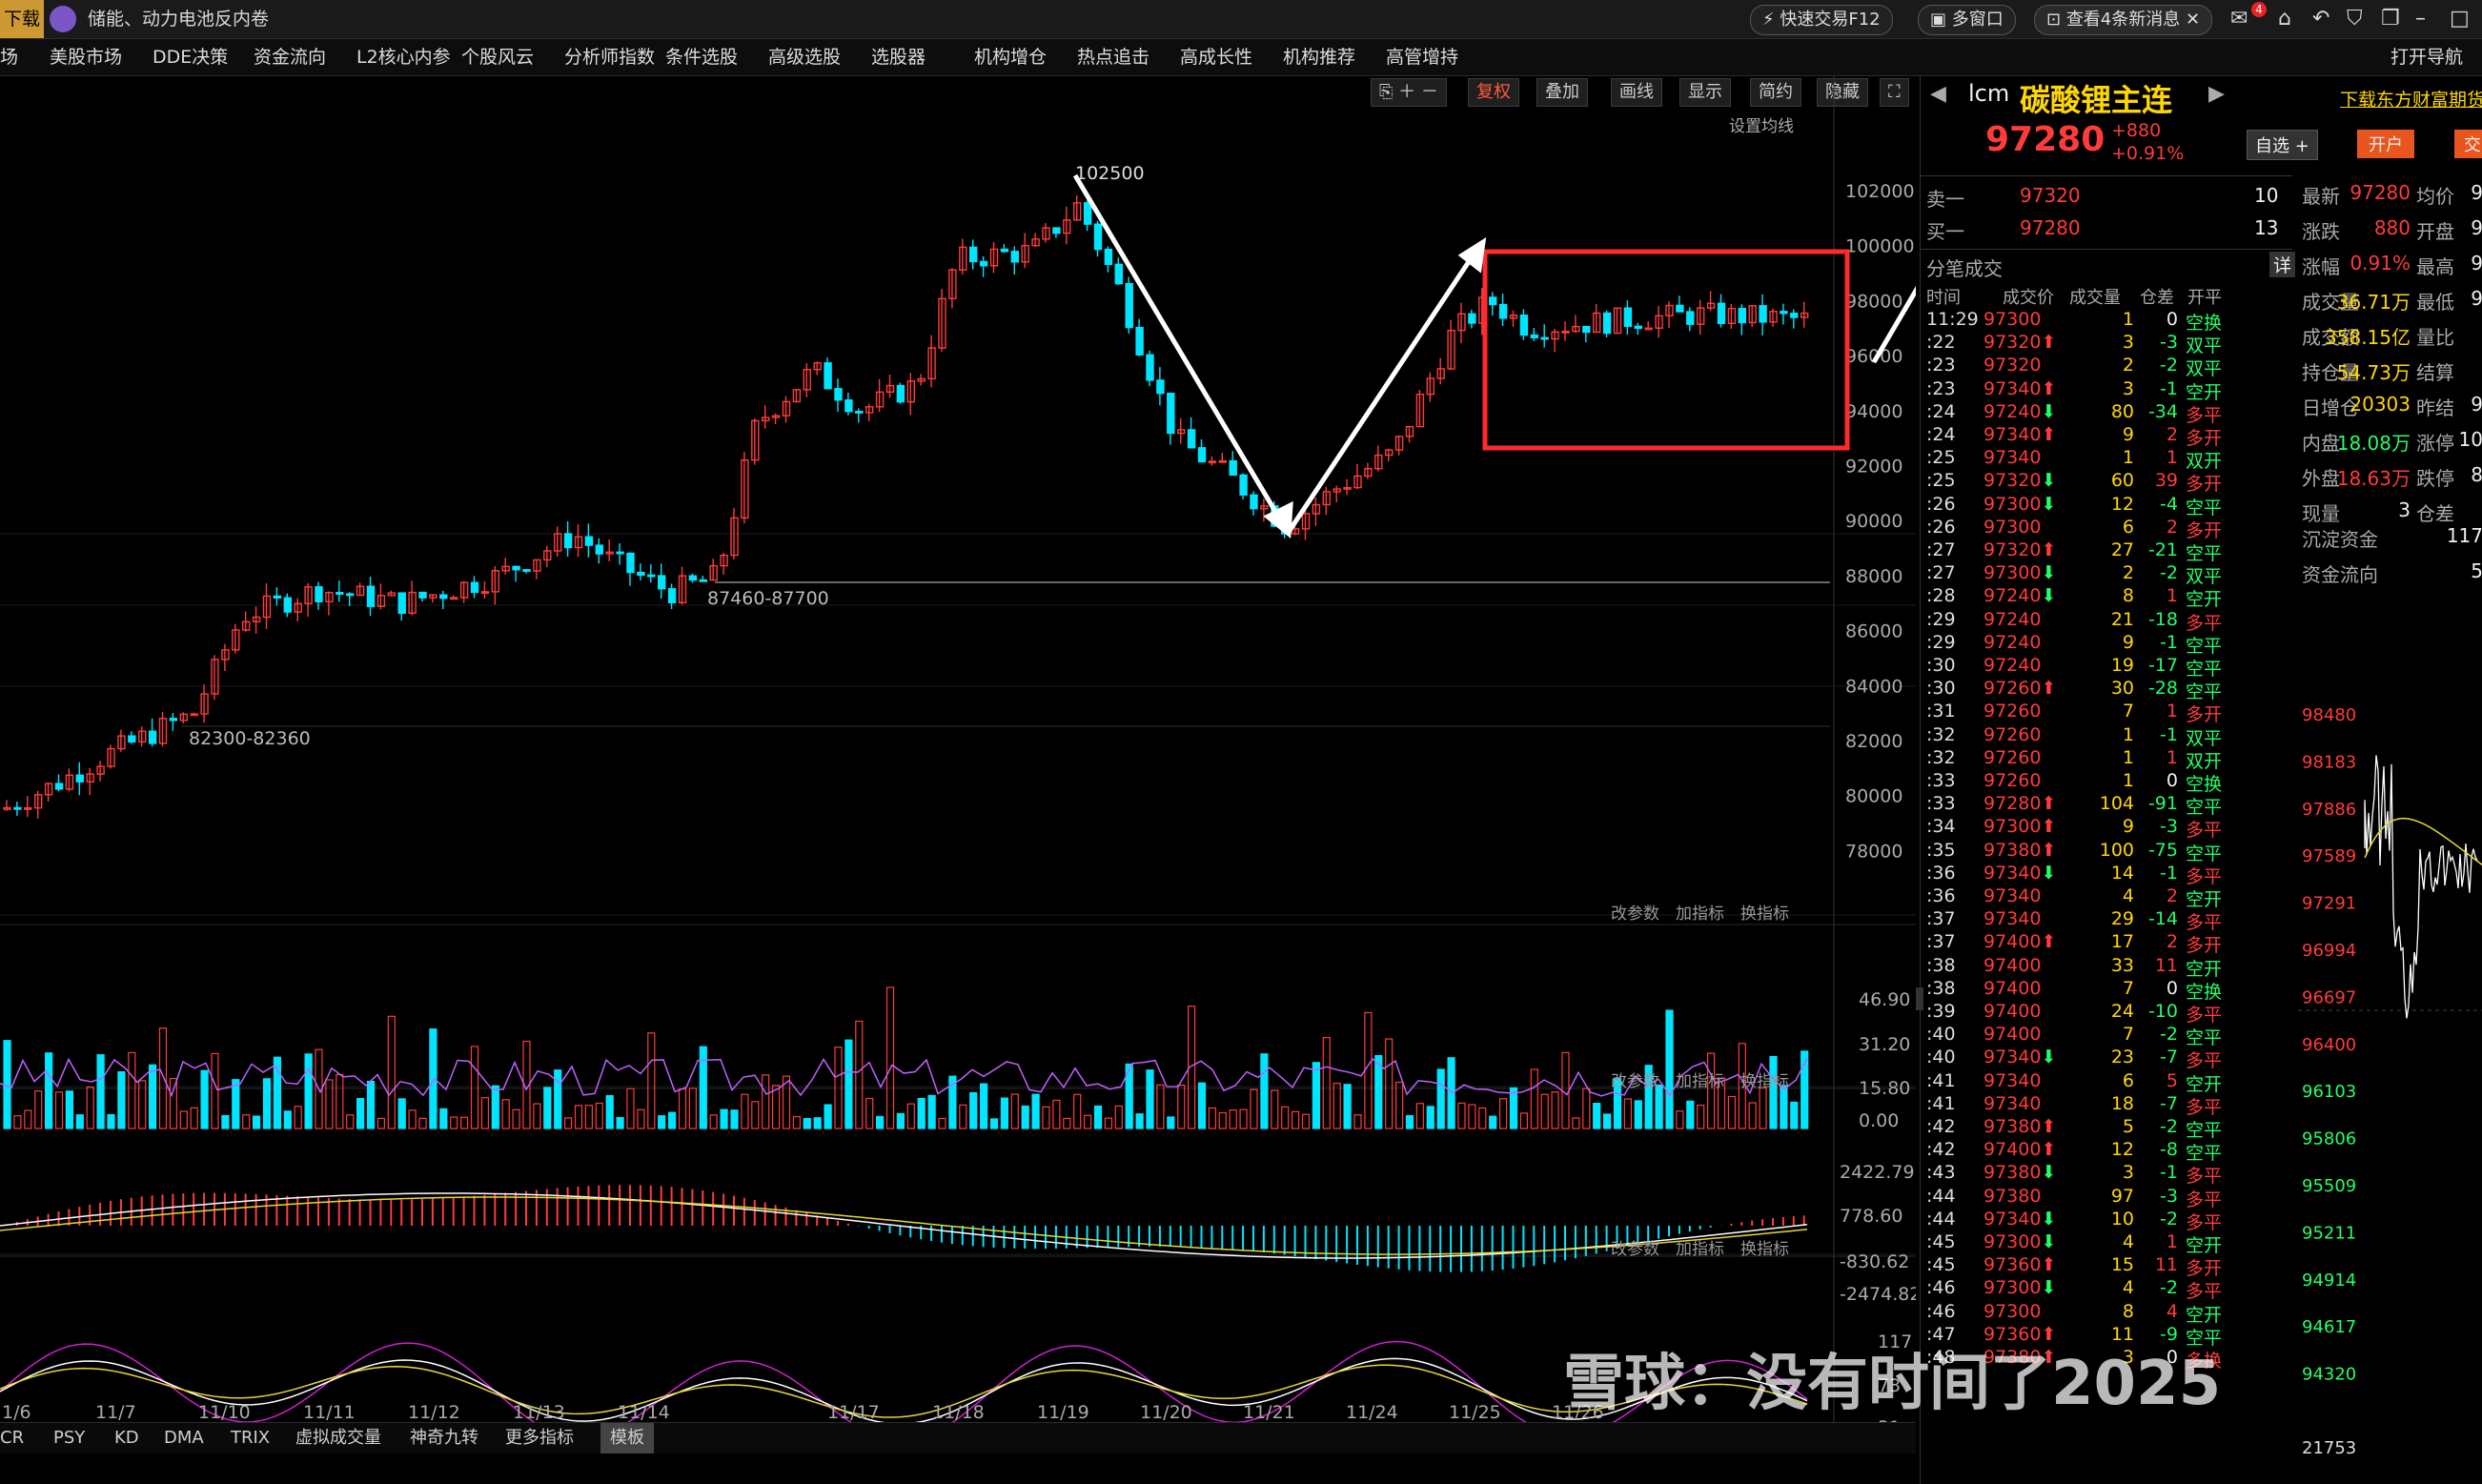 The width and height of the screenshot is (2482, 1484). I want to click on trade-volume: 1, so click(2128, 757).